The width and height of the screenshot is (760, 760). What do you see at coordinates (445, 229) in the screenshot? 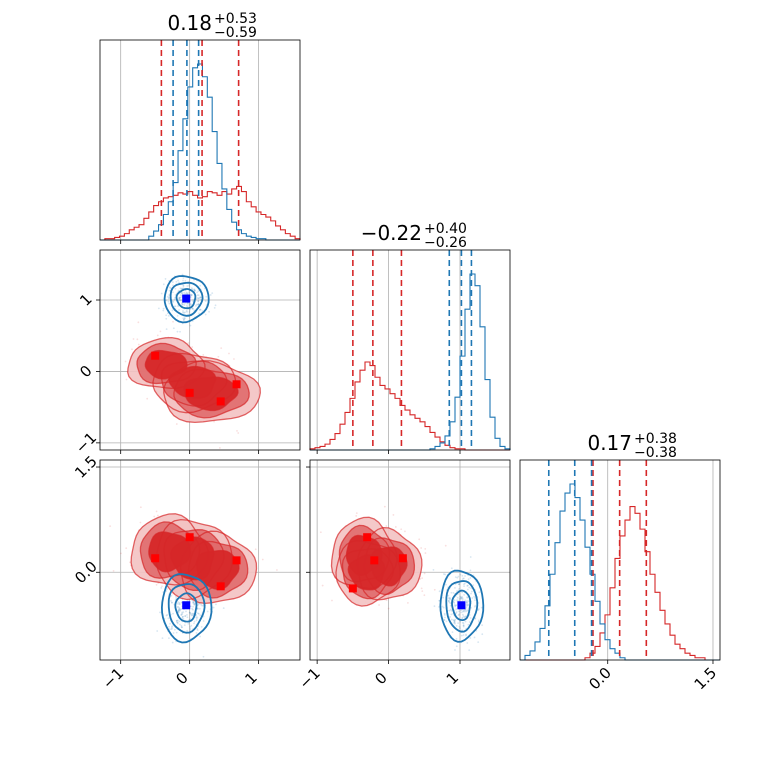
I see `title-upper: +0.40` at bounding box center [445, 229].